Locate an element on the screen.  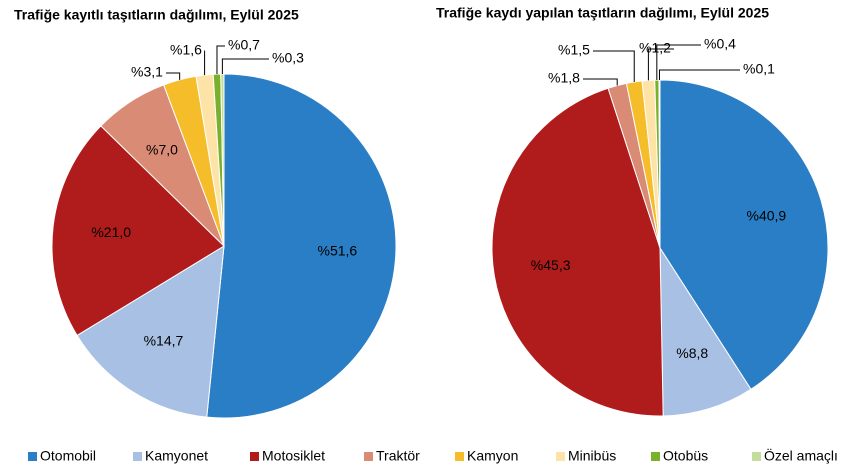
data-label: %3,1 is located at coordinates (147, 72).